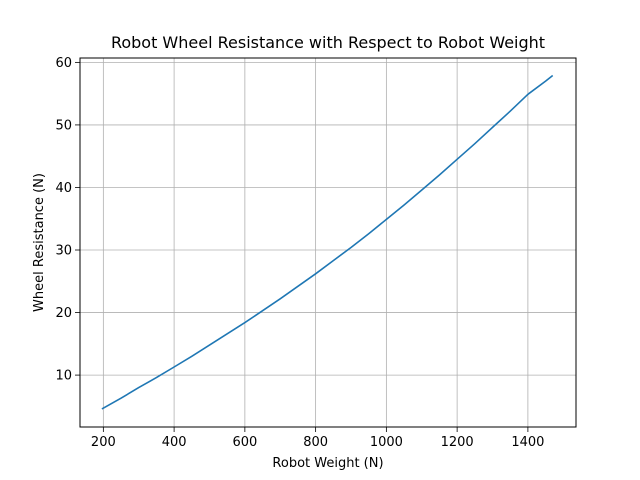 This screenshot has width=640, height=480. I want to click on y-tick-label: 60, so click(63, 63).